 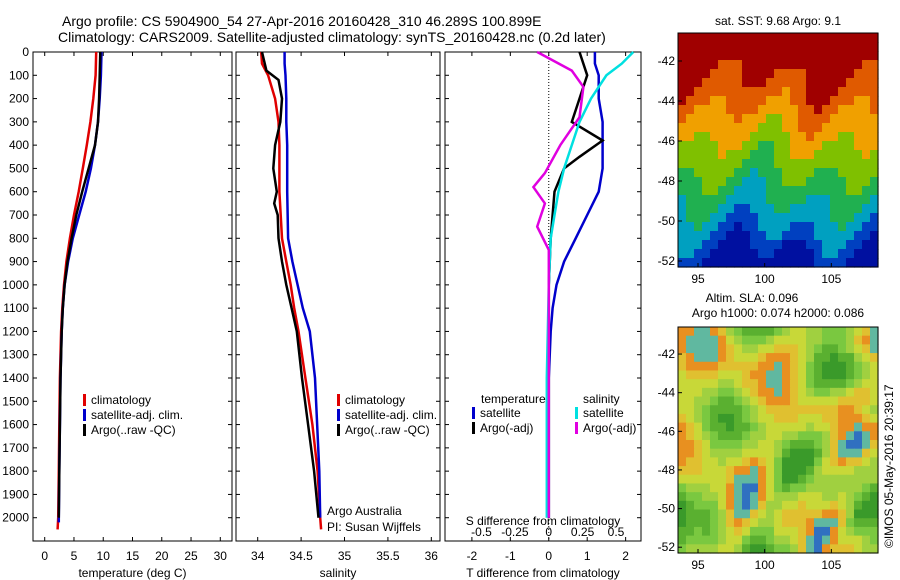 I want to click on map-frame, so click(x=778, y=440).